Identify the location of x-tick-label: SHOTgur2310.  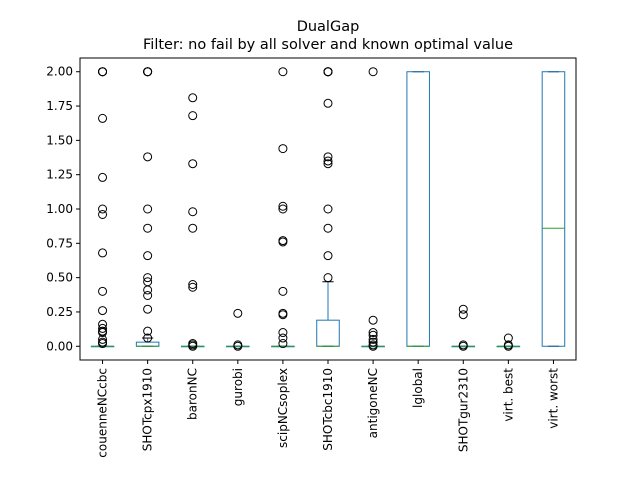
(463, 410).